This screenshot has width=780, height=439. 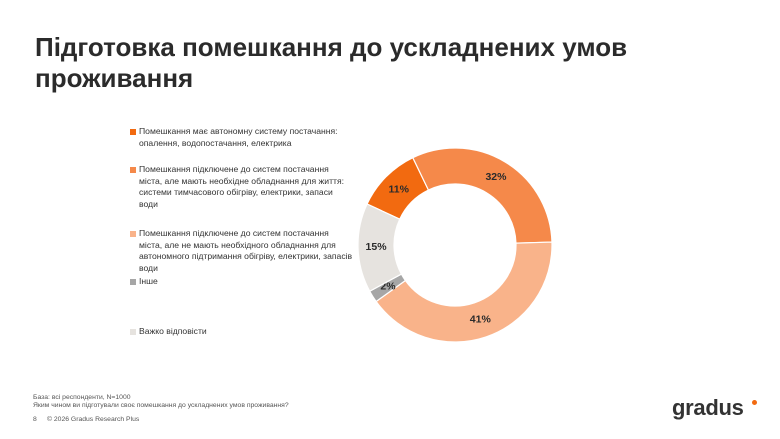 I want to click on data-label: 15%, so click(x=377, y=247).